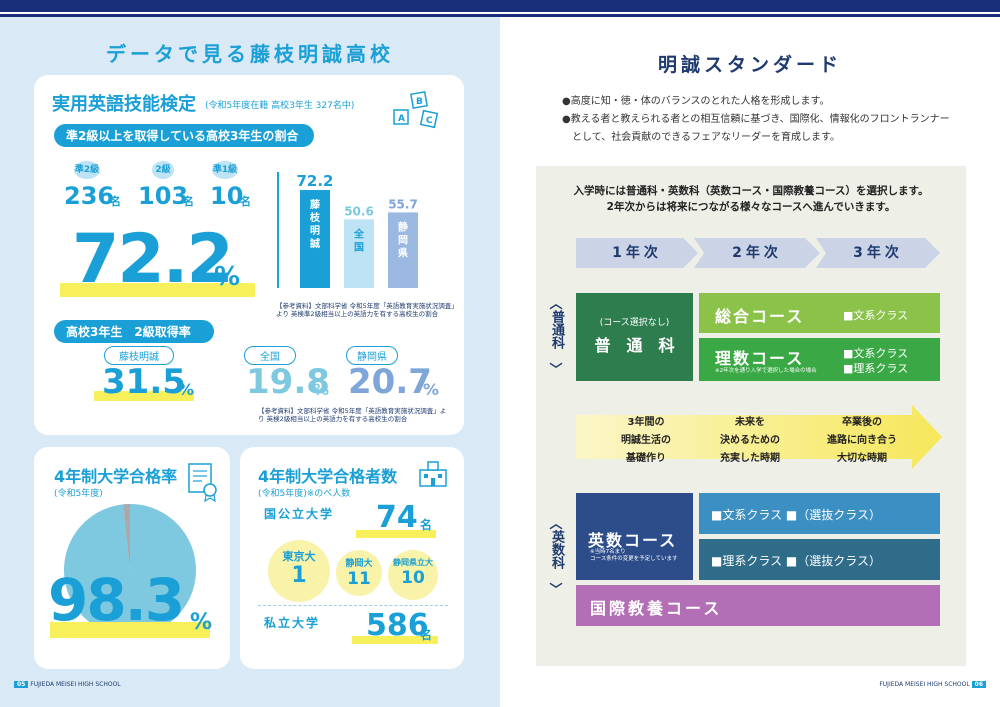 This screenshot has height=707, width=1000. I want to click on private-univ-value: 586, so click(397, 625).